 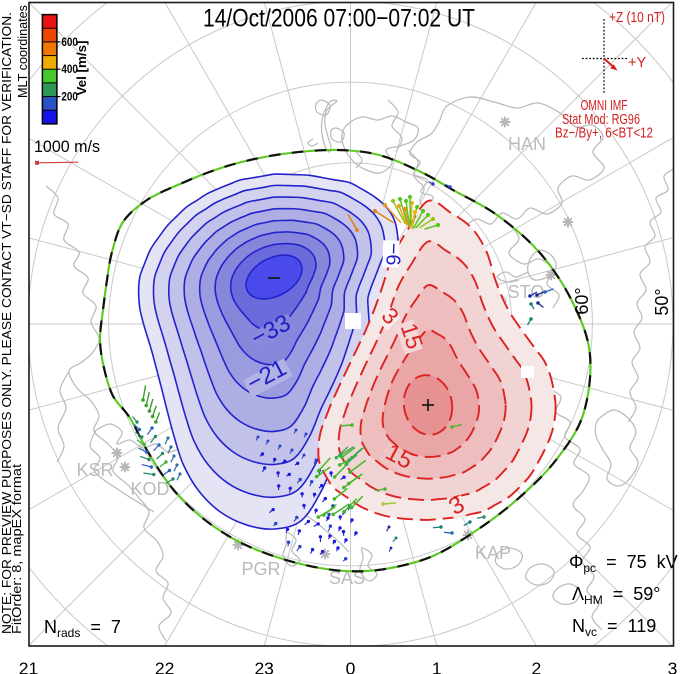 What do you see at coordinates (94, 470) in the screenshot?
I see `svg-text: KSR` at bounding box center [94, 470].